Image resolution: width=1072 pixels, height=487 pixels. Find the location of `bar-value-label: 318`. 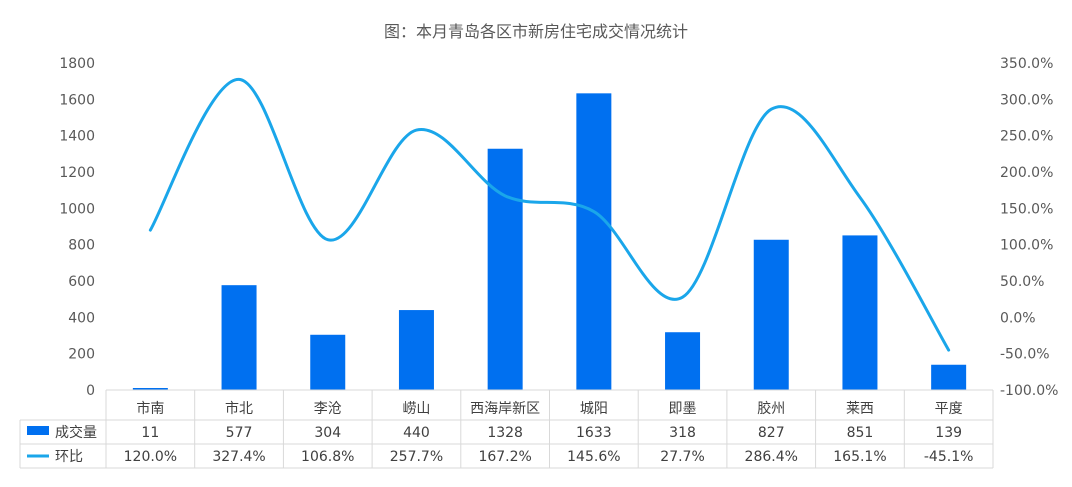

bar-value-label: 318 is located at coordinates (682, 433).